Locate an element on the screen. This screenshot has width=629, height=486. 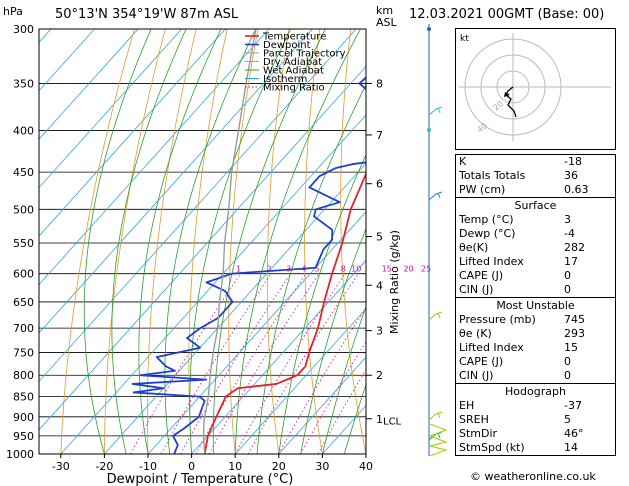
lcl-label: LCL is located at coordinates (392, 422).